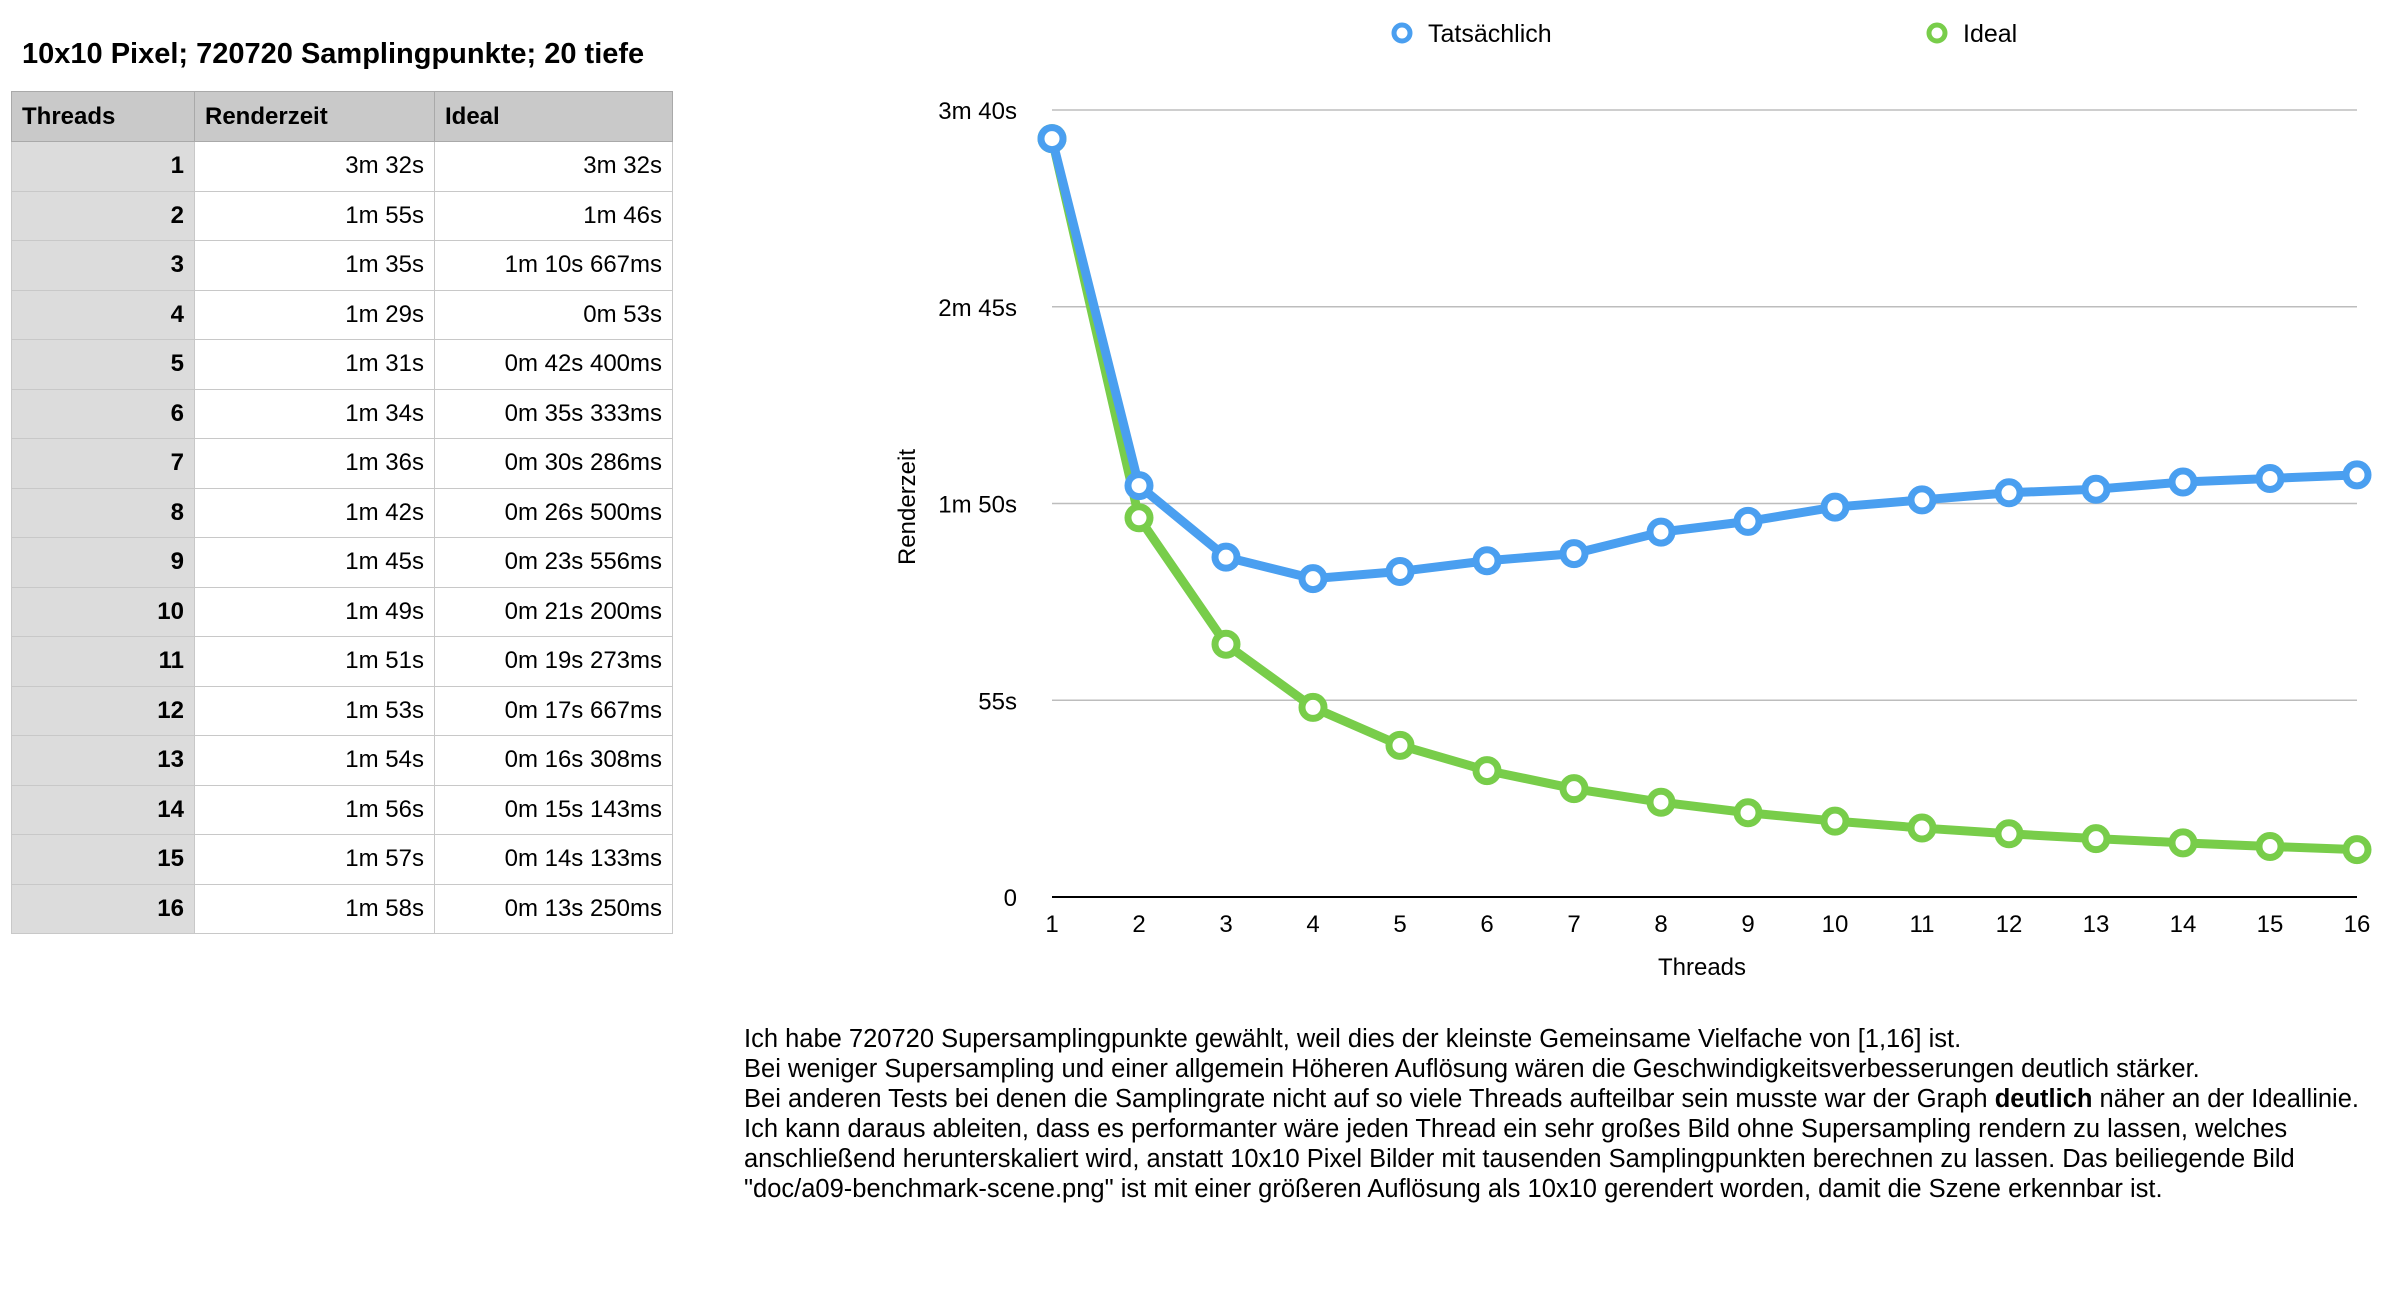 This screenshot has width=2390, height=1292. Describe the element at coordinates (314, 908) in the screenshot. I see `renderzeit-cell: 1m 58s` at that location.